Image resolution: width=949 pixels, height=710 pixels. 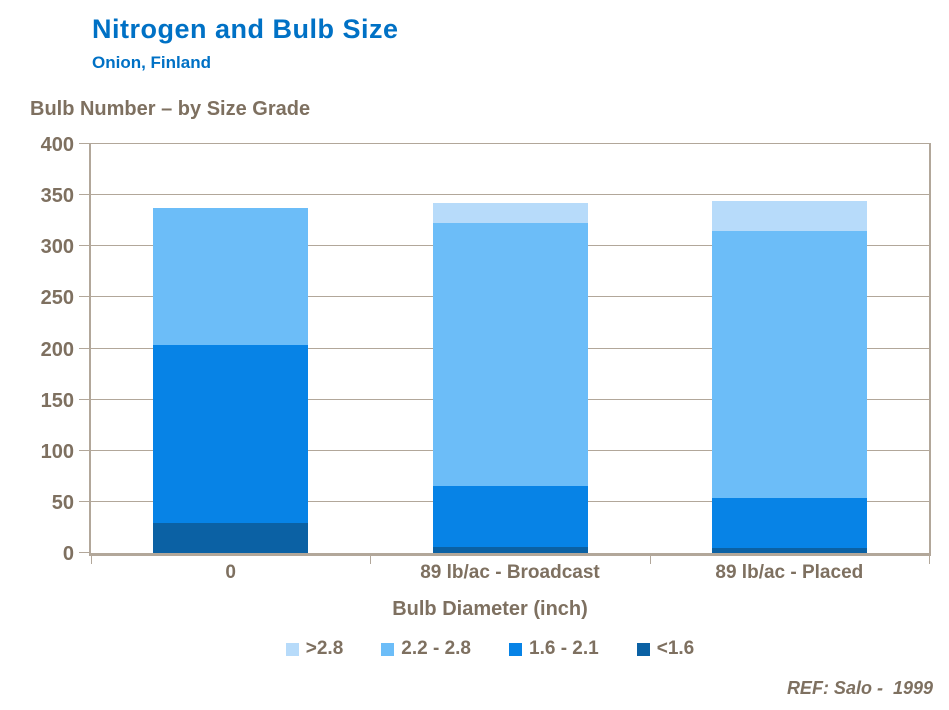 What do you see at coordinates (490, 609) in the screenshot?
I see `x-axis-title: Bulb Diameter (inch)` at bounding box center [490, 609].